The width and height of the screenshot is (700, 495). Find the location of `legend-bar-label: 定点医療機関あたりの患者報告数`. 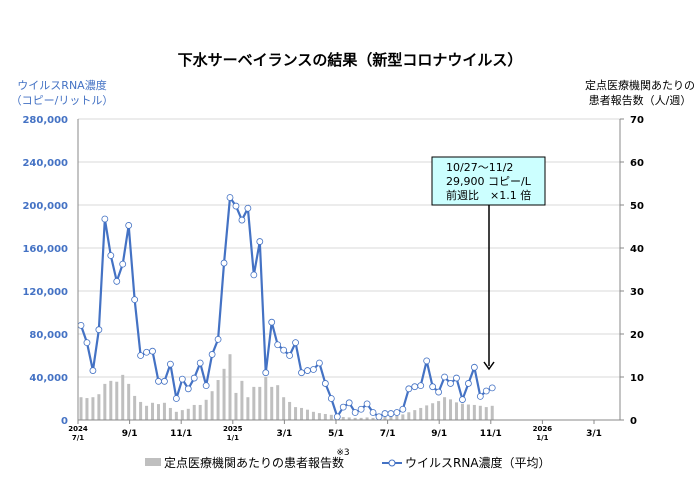

legend-bar-label: 定点医療機関あたりの患者報告数 is located at coordinates (254, 462).